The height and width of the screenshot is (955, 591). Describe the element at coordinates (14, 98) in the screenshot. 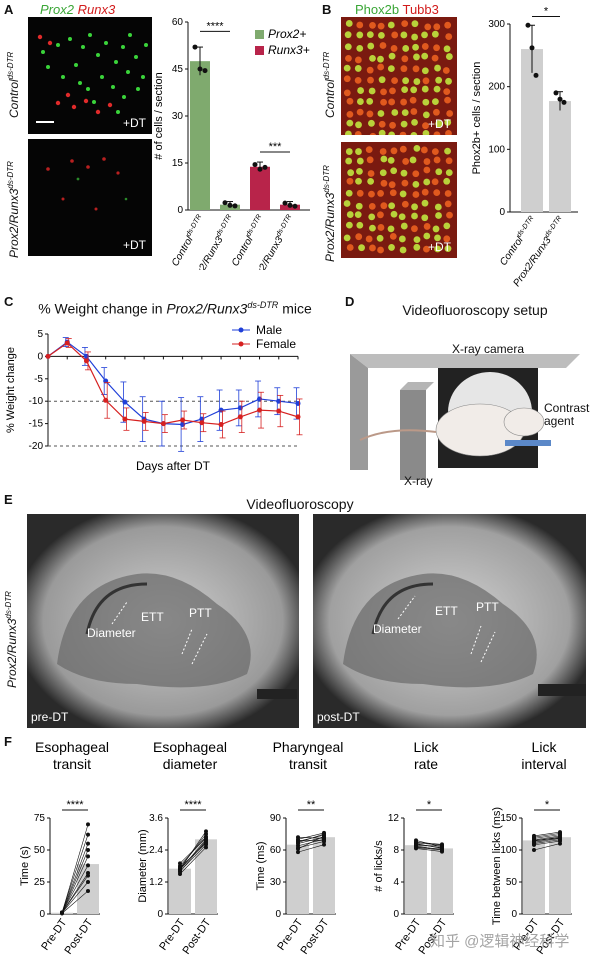

I see `a-row-label-control-text: Control` at that location.